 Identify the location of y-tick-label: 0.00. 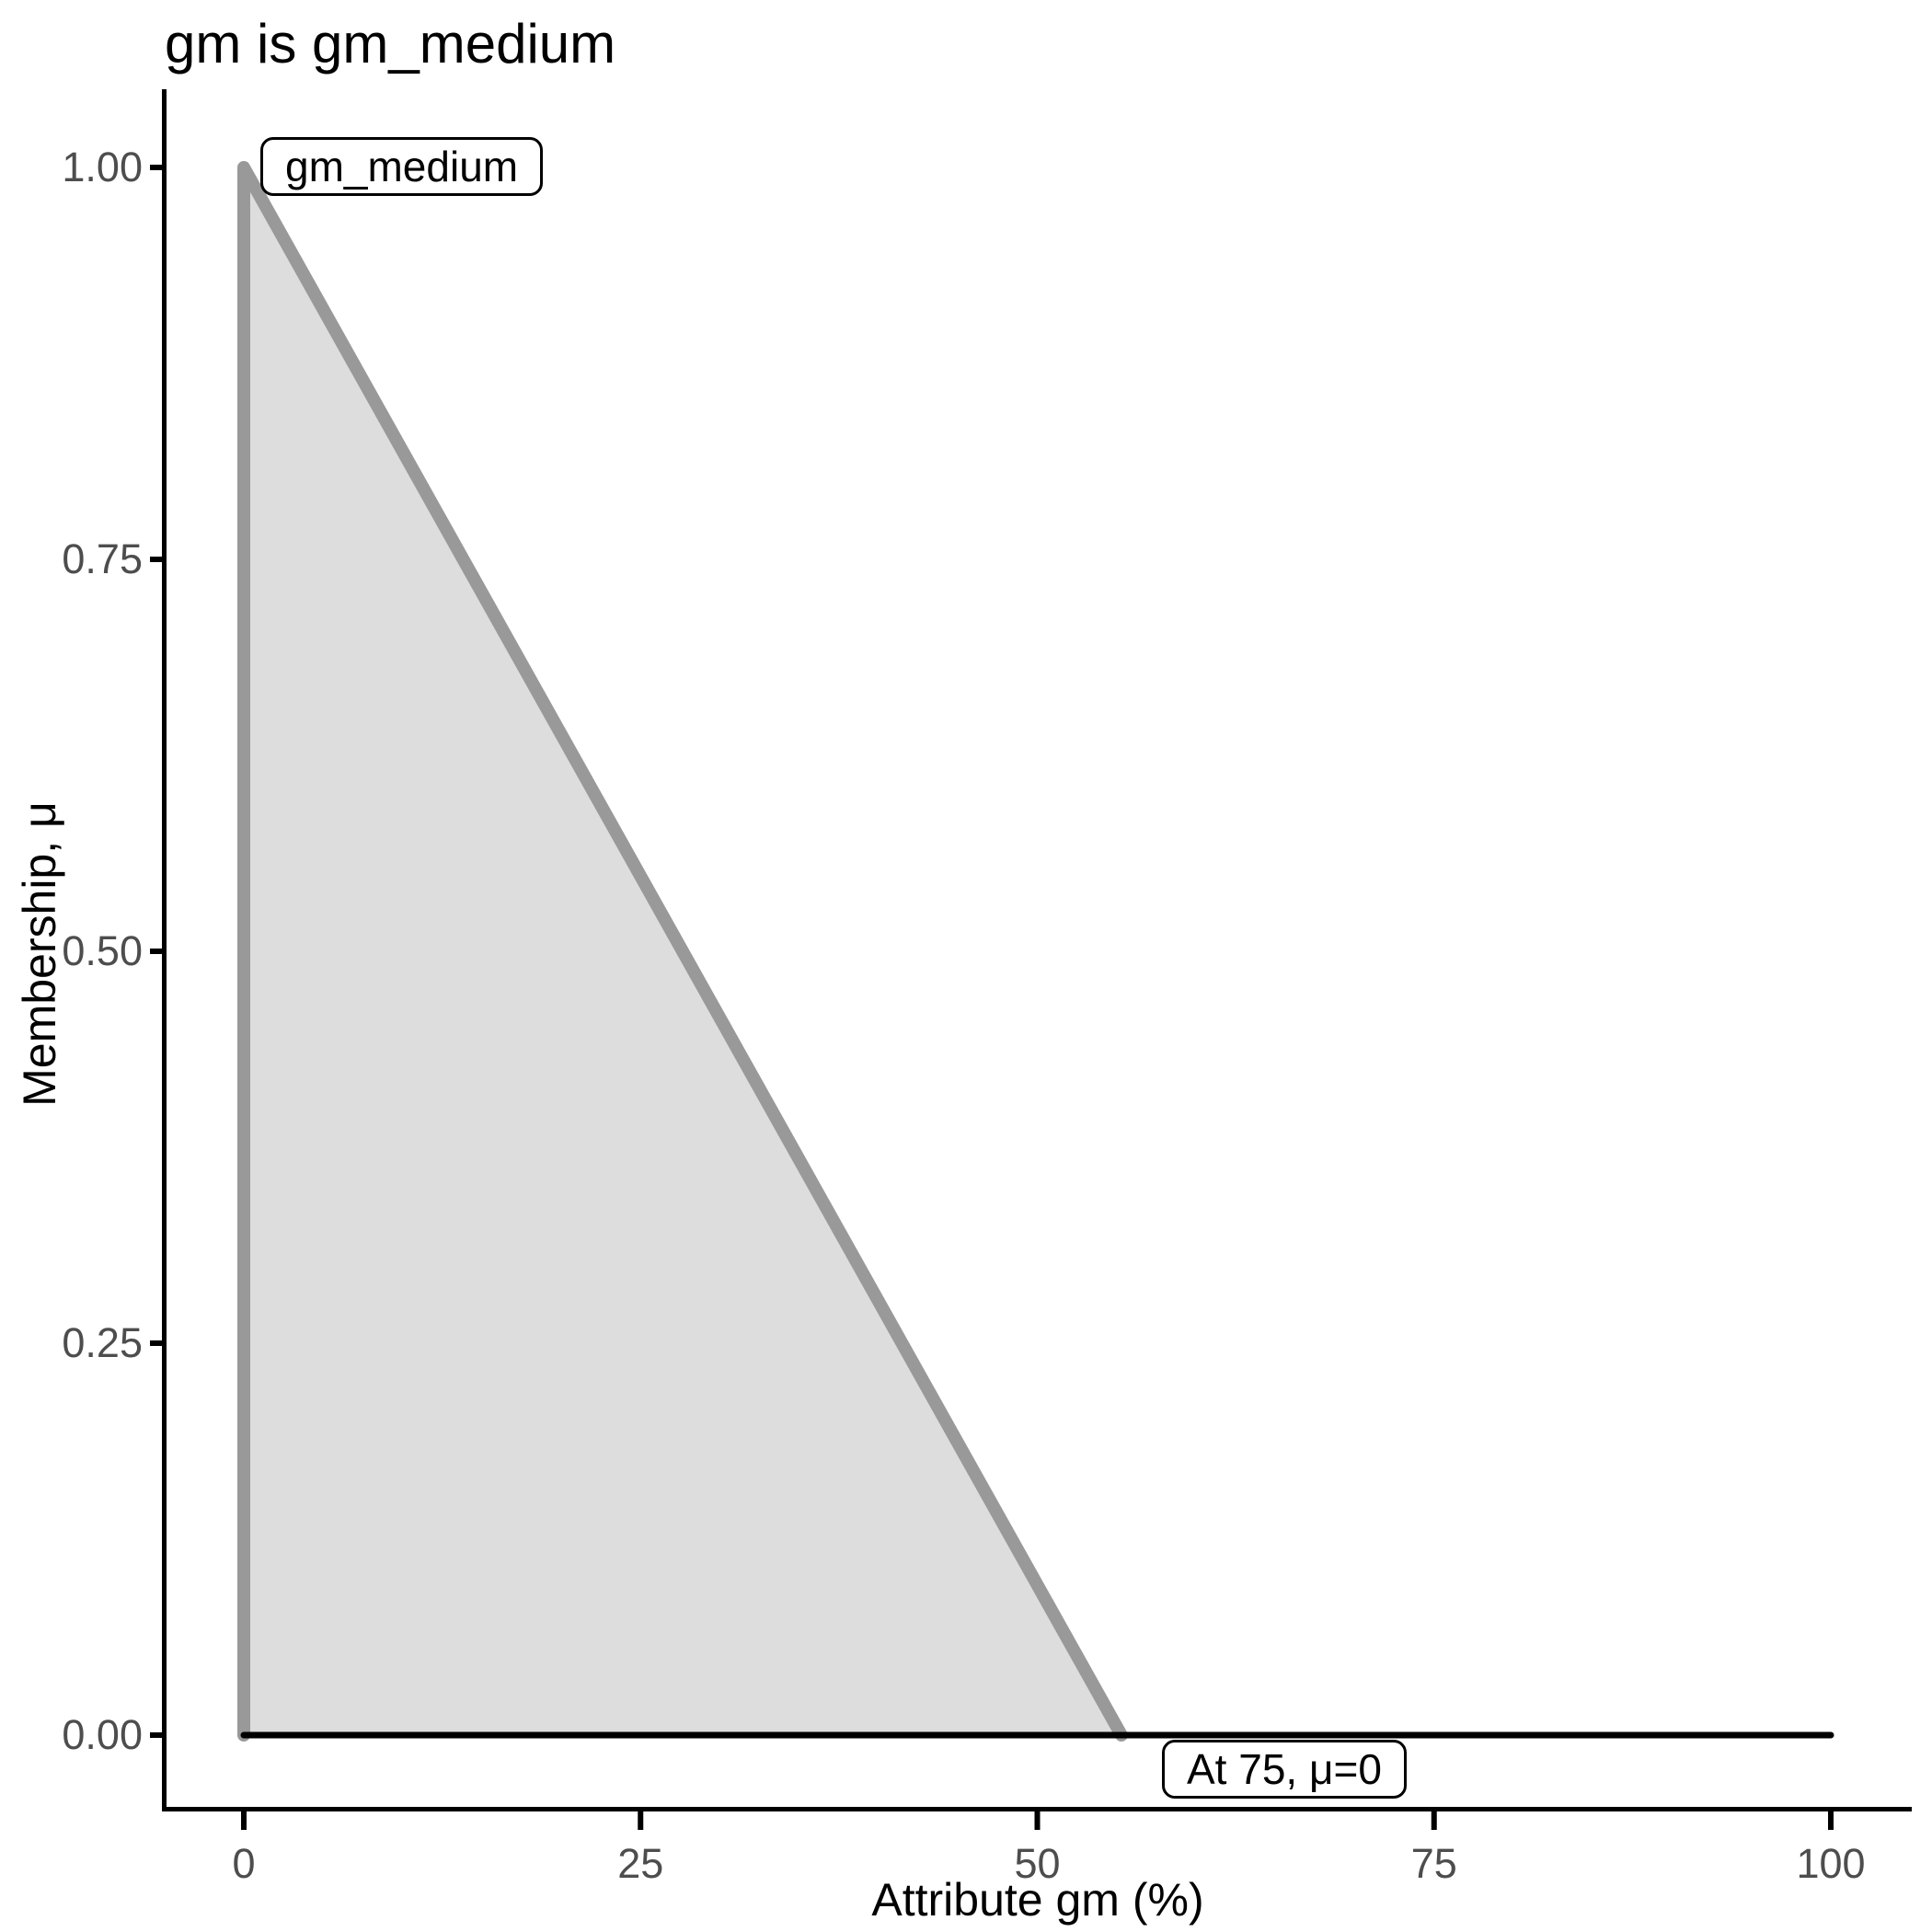
(102, 1734).